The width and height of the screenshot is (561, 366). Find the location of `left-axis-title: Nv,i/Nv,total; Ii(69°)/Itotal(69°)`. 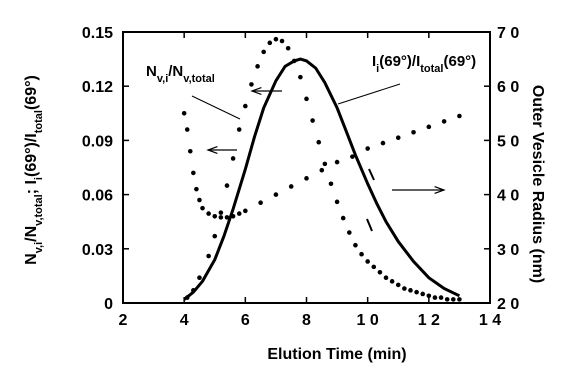

left-axis-title: Nv,i/Nv,total; Ii(69°)/Itotal(69°) is located at coordinates (34, 170).